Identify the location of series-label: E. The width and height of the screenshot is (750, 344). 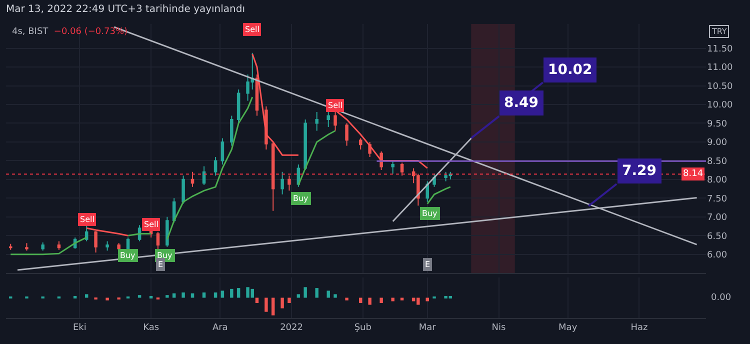
(161, 264).